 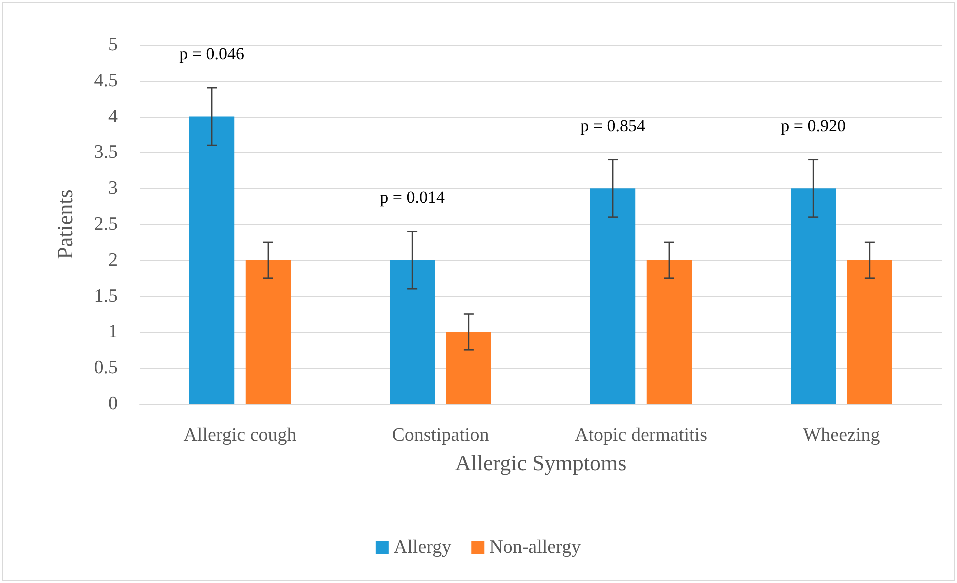 What do you see at coordinates (212, 54) in the screenshot?
I see `annotation: p = 0.046` at bounding box center [212, 54].